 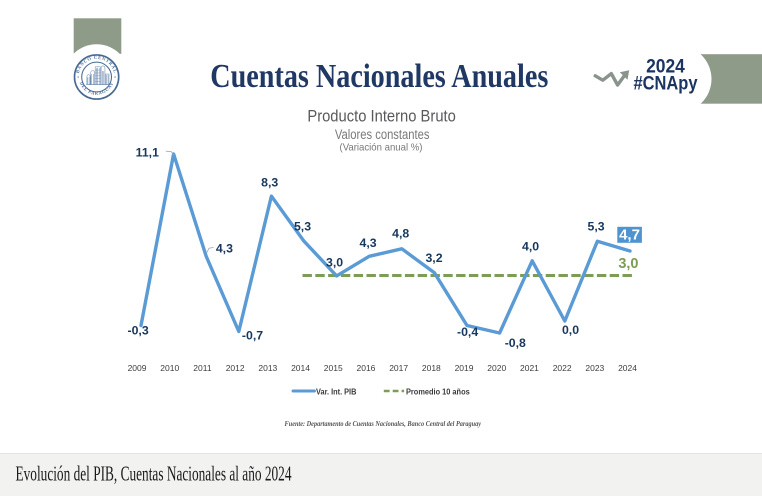 I want to click on svg-text: 2010, so click(x=169, y=368).